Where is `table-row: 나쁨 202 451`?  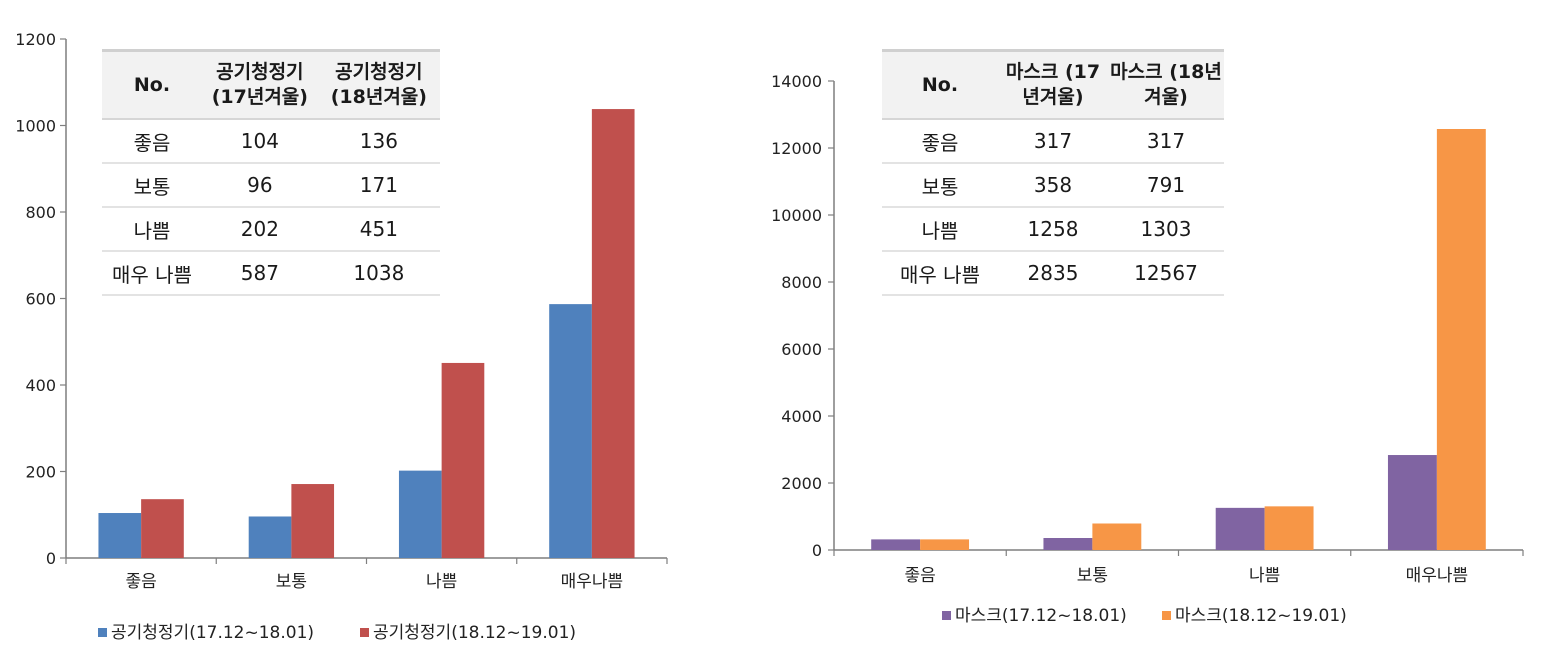
table-row: 나쁨 202 451 is located at coordinates (271, 229).